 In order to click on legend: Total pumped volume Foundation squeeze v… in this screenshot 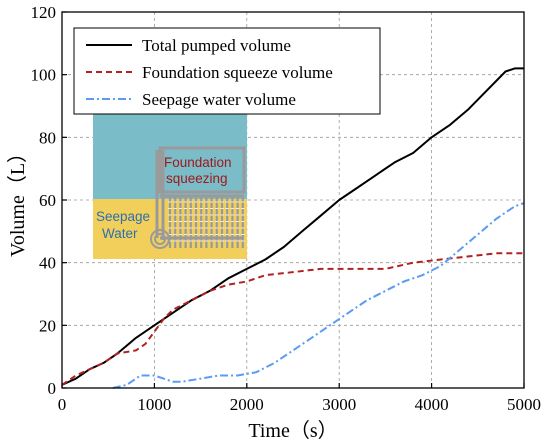, I will do `click(227, 71)`.